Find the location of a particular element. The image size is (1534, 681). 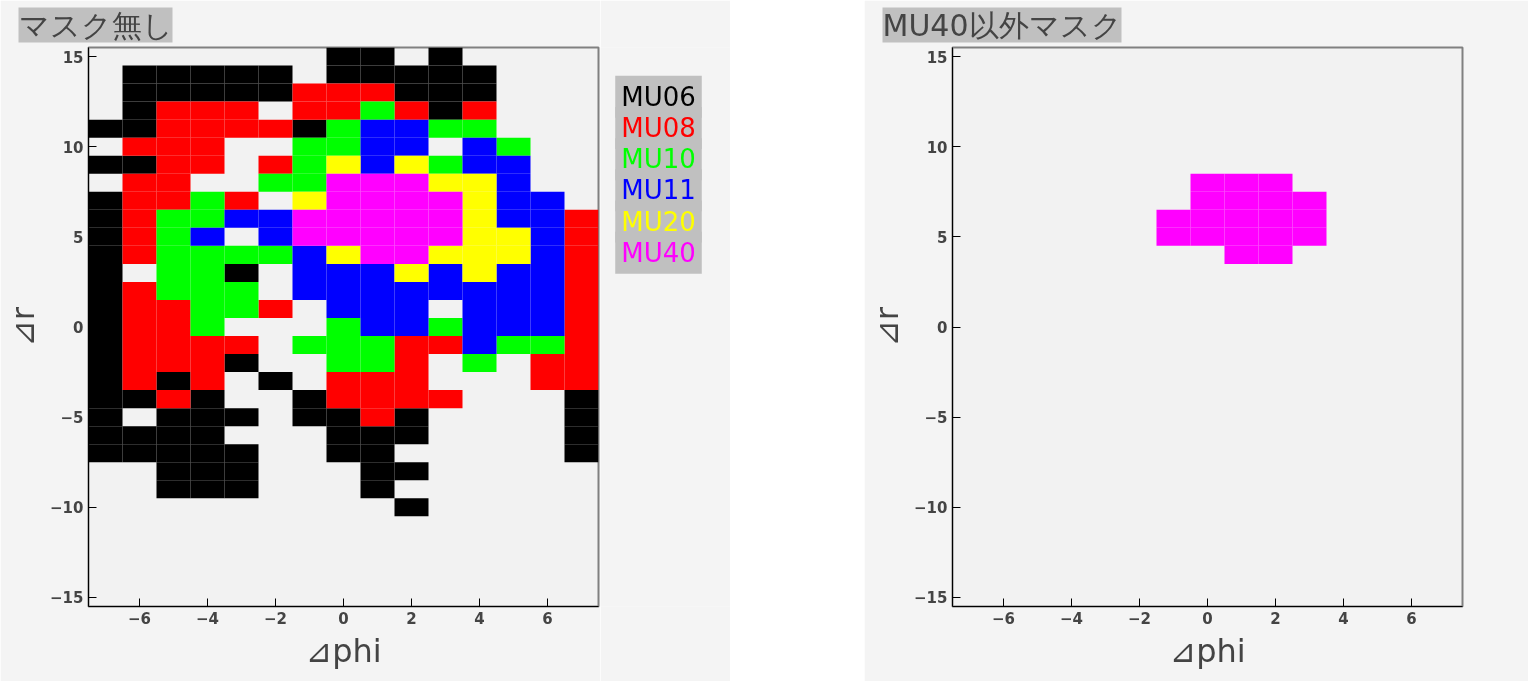

text: MU08 is located at coordinates (658, 127).